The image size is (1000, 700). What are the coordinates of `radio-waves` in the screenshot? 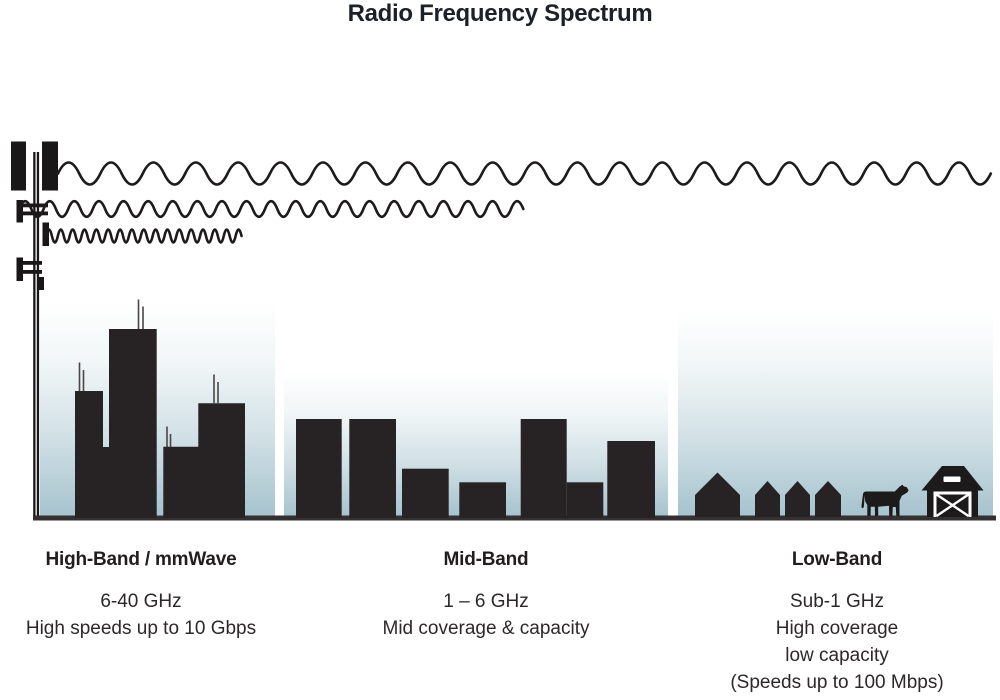 It's located at (505, 202).